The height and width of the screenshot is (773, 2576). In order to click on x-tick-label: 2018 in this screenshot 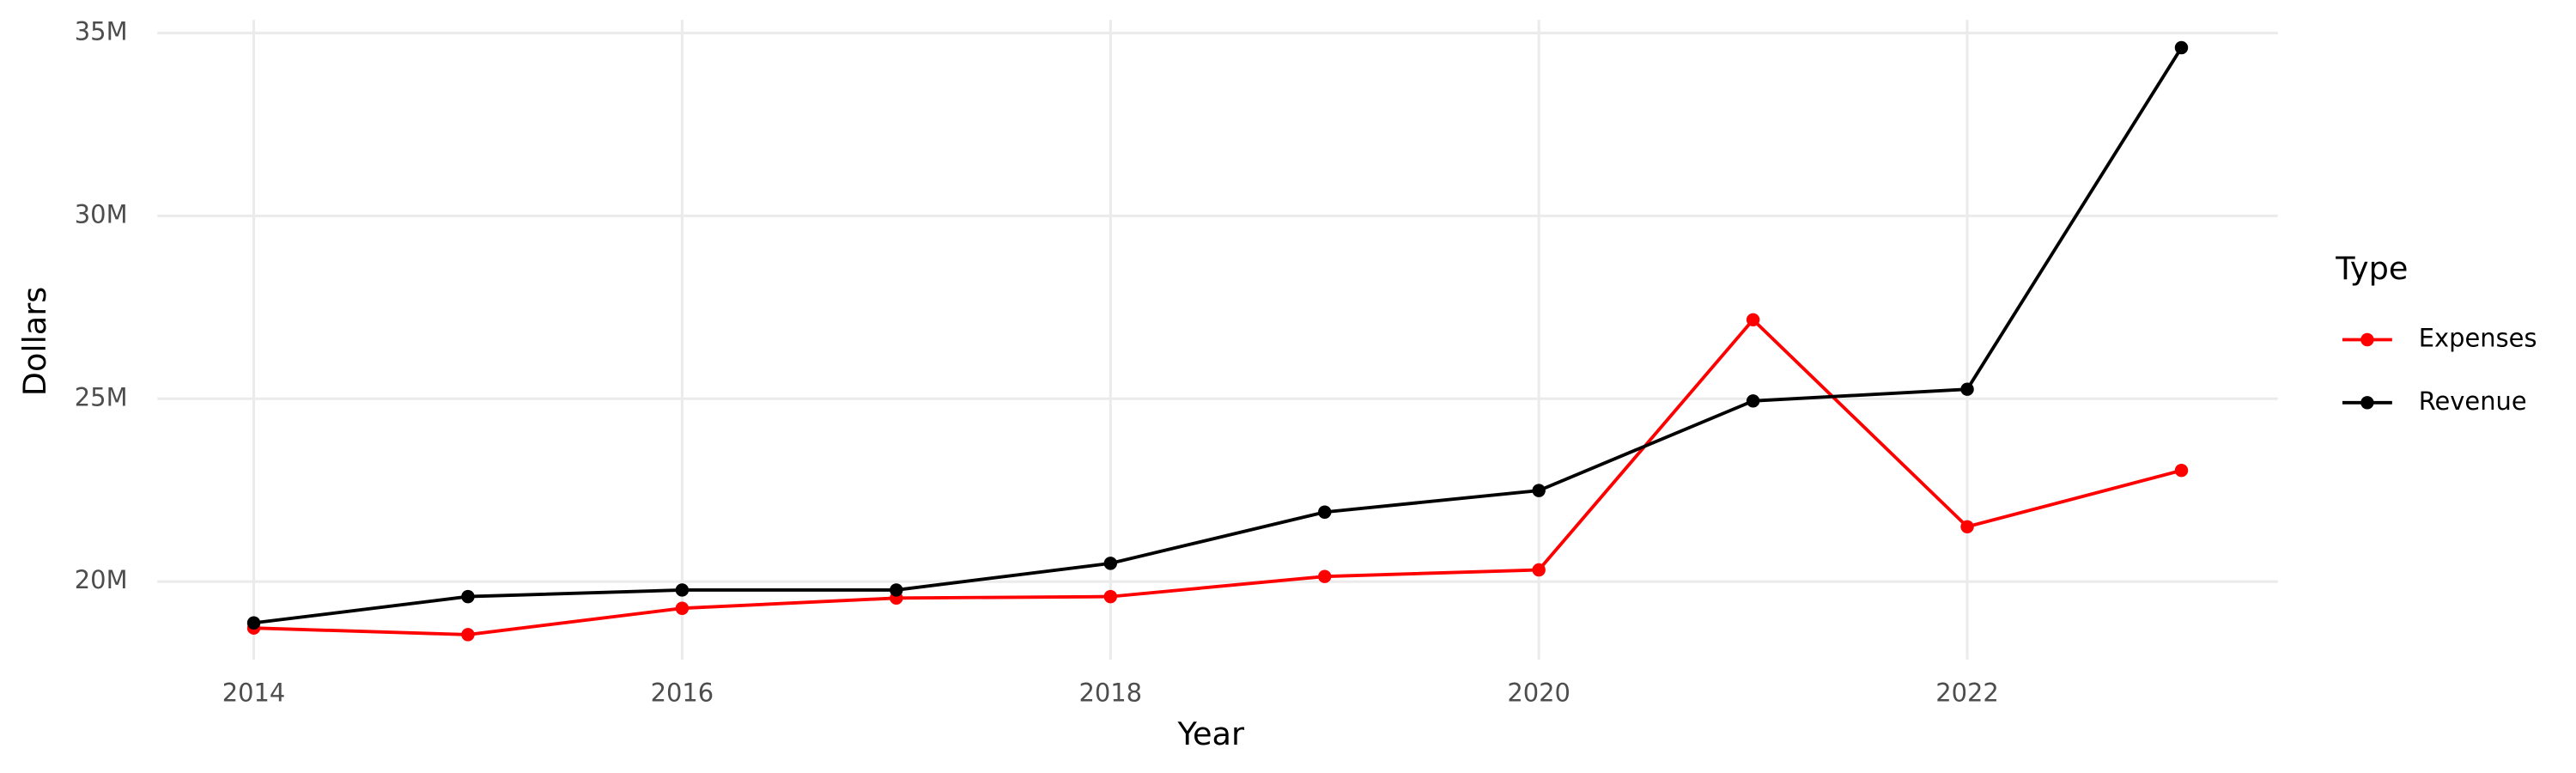, I will do `click(1110, 692)`.